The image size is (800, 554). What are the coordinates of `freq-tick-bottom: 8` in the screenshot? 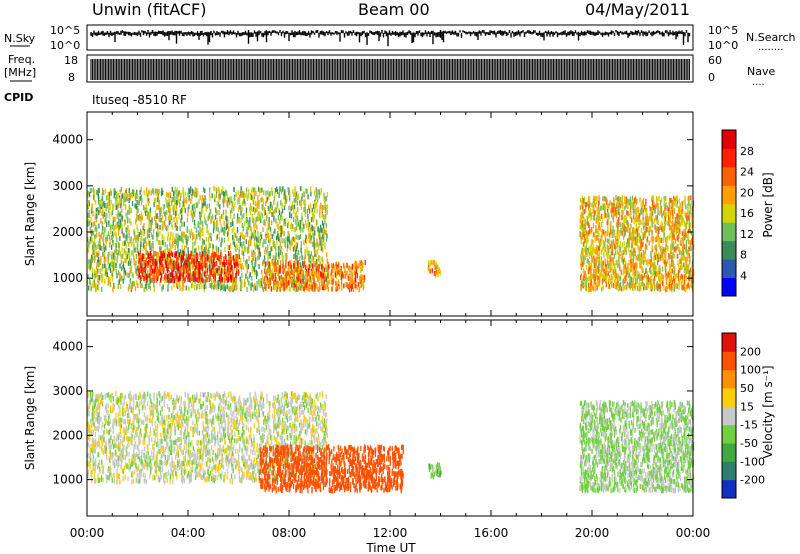 It's located at (71, 77).